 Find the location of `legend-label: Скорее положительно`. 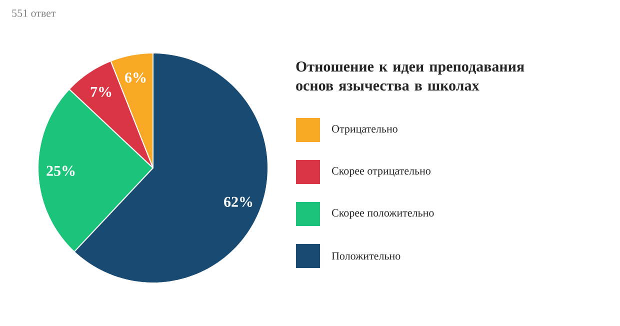

legend-label: Скорее положительно is located at coordinates (383, 214).